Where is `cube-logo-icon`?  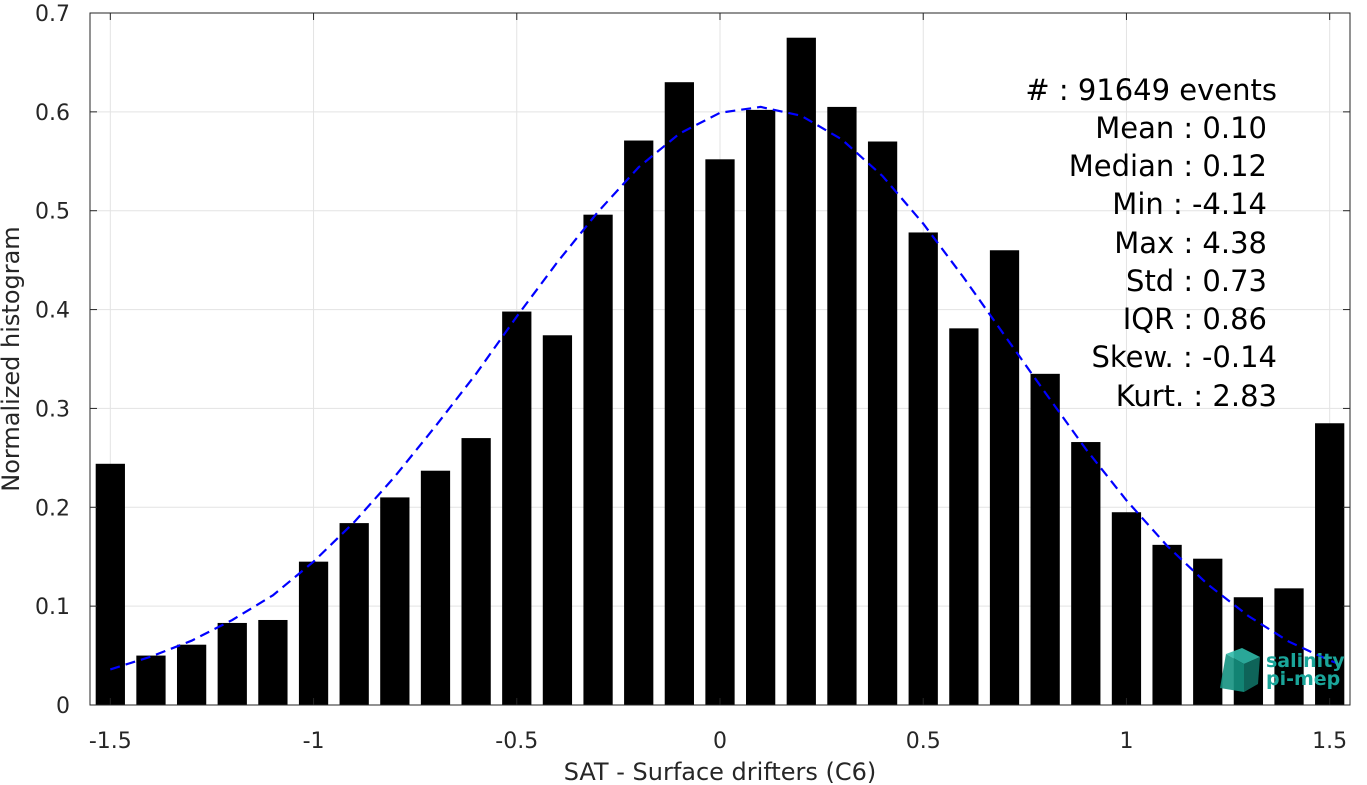
cube-logo-icon is located at coordinates (1240, 670).